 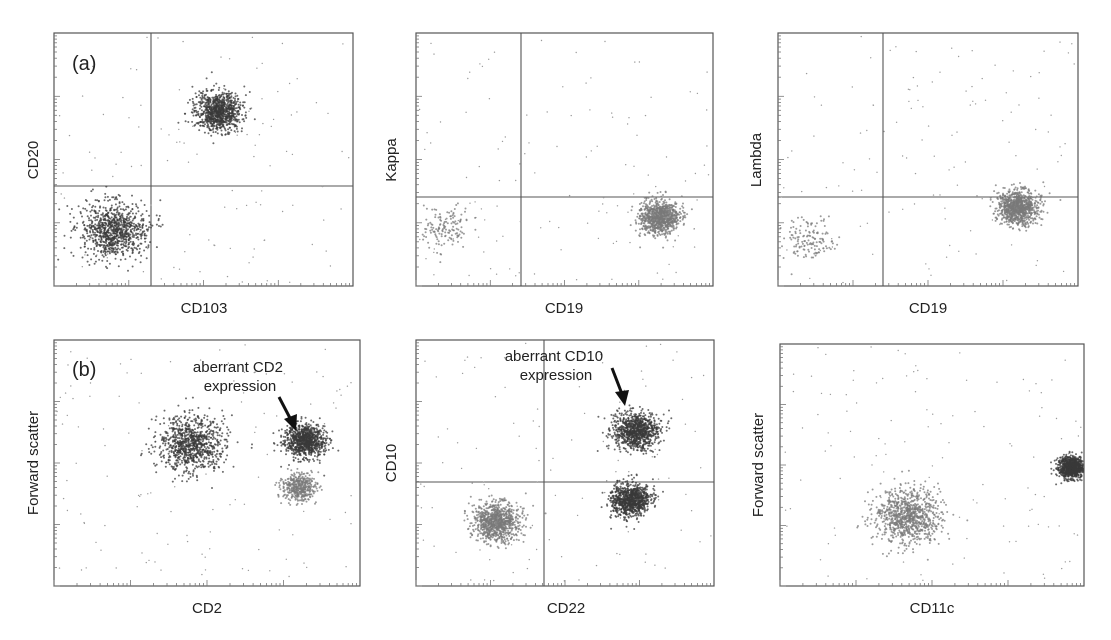 What do you see at coordinates (913, 174) in the screenshot?
I see `panel-lambda-vs-cd19: CD19 Lambda` at bounding box center [913, 174].